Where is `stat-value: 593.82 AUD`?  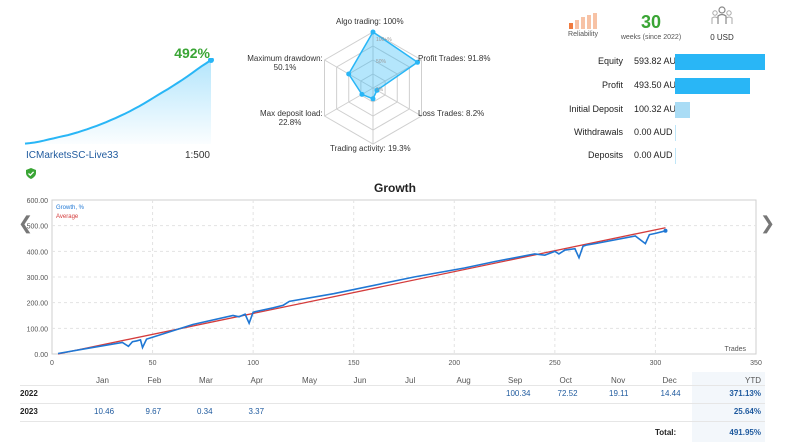 stat-value: 593.82 AUD is located at coordinates (658, 61).